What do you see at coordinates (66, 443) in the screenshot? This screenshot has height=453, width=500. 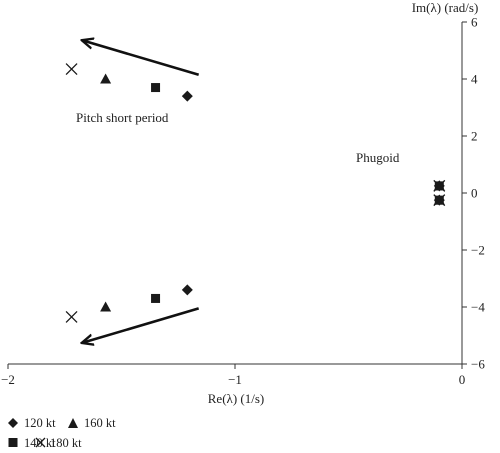 I see `legend-label-180kt: 180 kt` at bounding box center [66, 443].